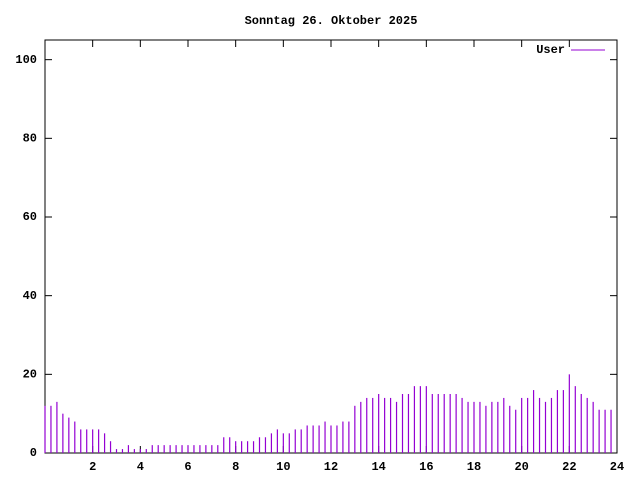 Image resolution: width=640 pixels, height=480 pixels. Describe the element at coordinates (235, 467) in the screenshot. I see `x-tick-label: 8` at that location.